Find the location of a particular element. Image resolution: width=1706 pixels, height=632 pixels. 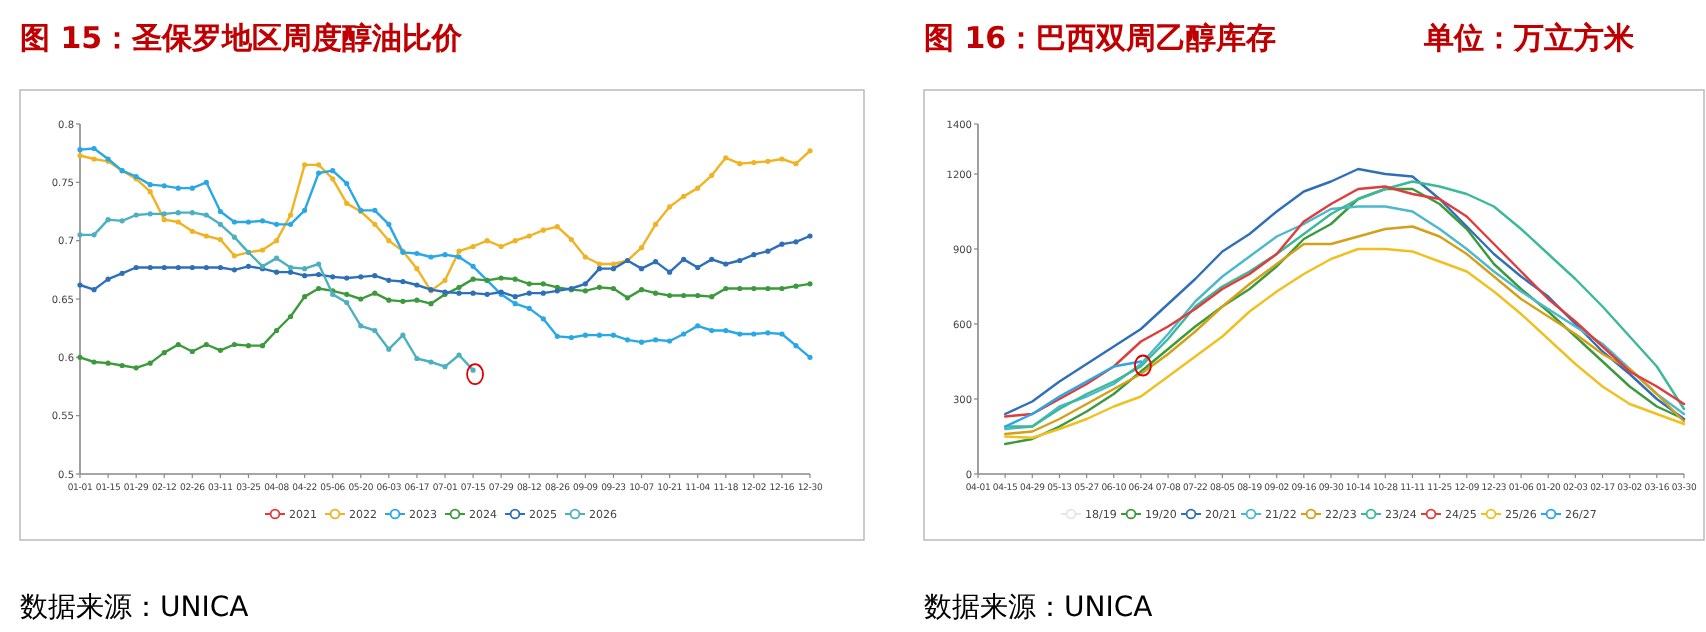

chart-title: 图 16：巴西双周乙醇库存 is located at coordinates (1100, 38).